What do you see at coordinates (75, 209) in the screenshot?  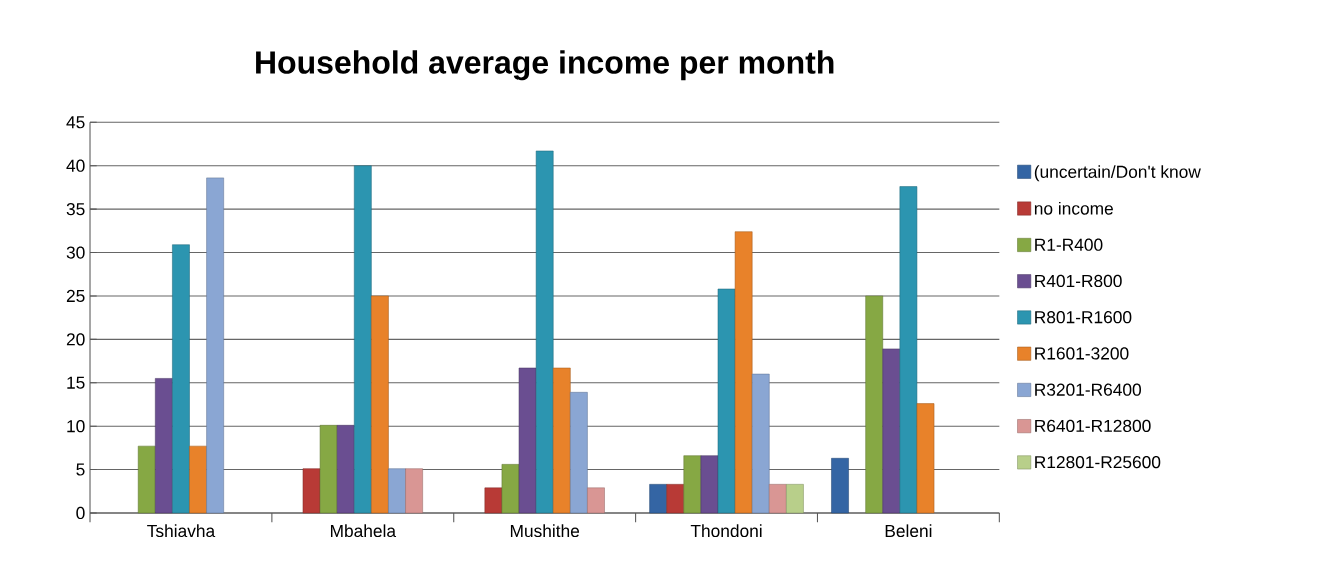 I see `y-tick-label: 35` at bounding box center [75, 209].